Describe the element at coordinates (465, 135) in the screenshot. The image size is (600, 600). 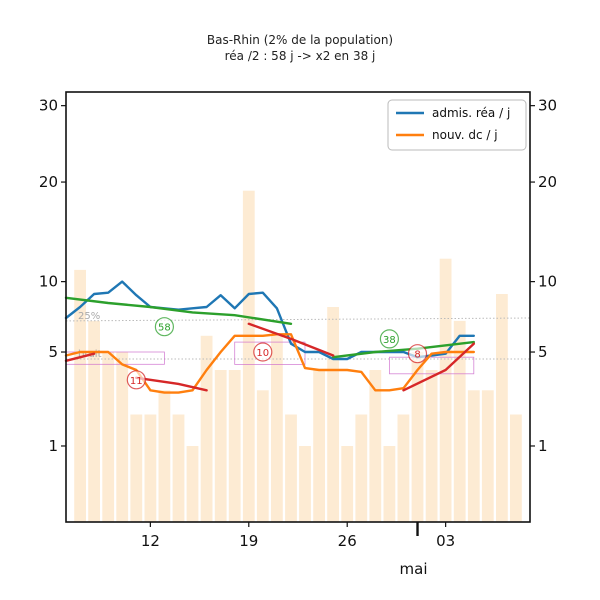
I see `legend-label: nouv. dc / j` at that location.